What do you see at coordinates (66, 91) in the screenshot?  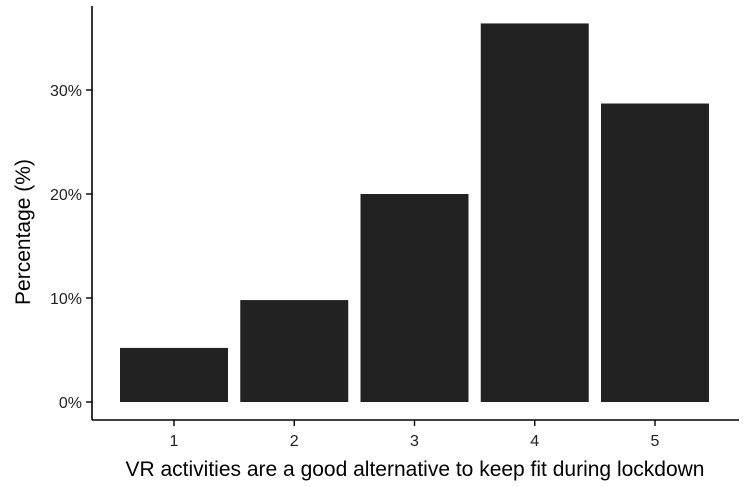 I see `y-tick-label: 30%` at bounding box center [66, 91].